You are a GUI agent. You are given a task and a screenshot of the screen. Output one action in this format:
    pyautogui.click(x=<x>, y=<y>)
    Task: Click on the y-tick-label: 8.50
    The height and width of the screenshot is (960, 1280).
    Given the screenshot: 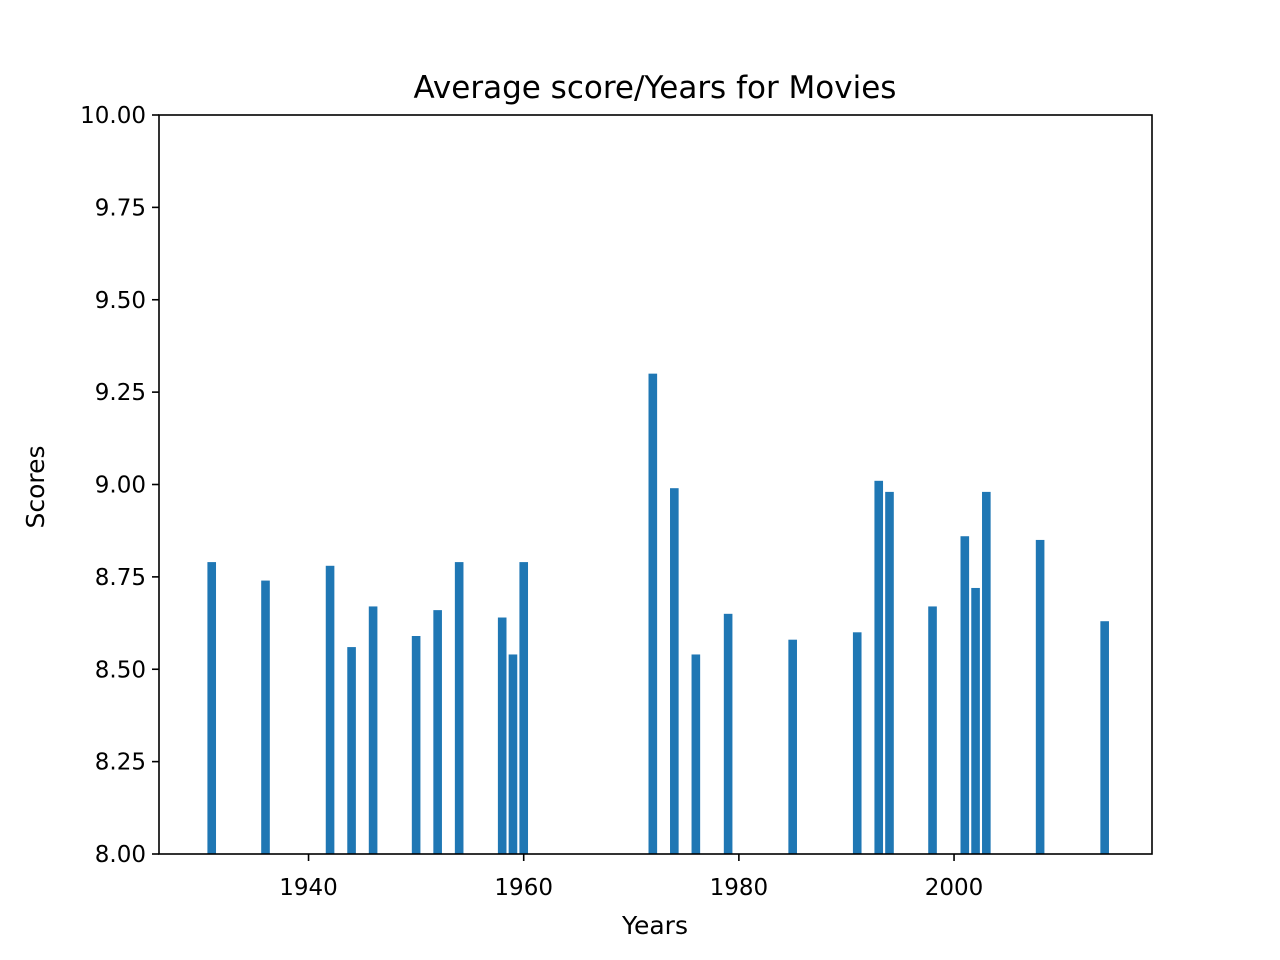 What is the action you would take?
    pyautogui.click(x=120, y=670)
    